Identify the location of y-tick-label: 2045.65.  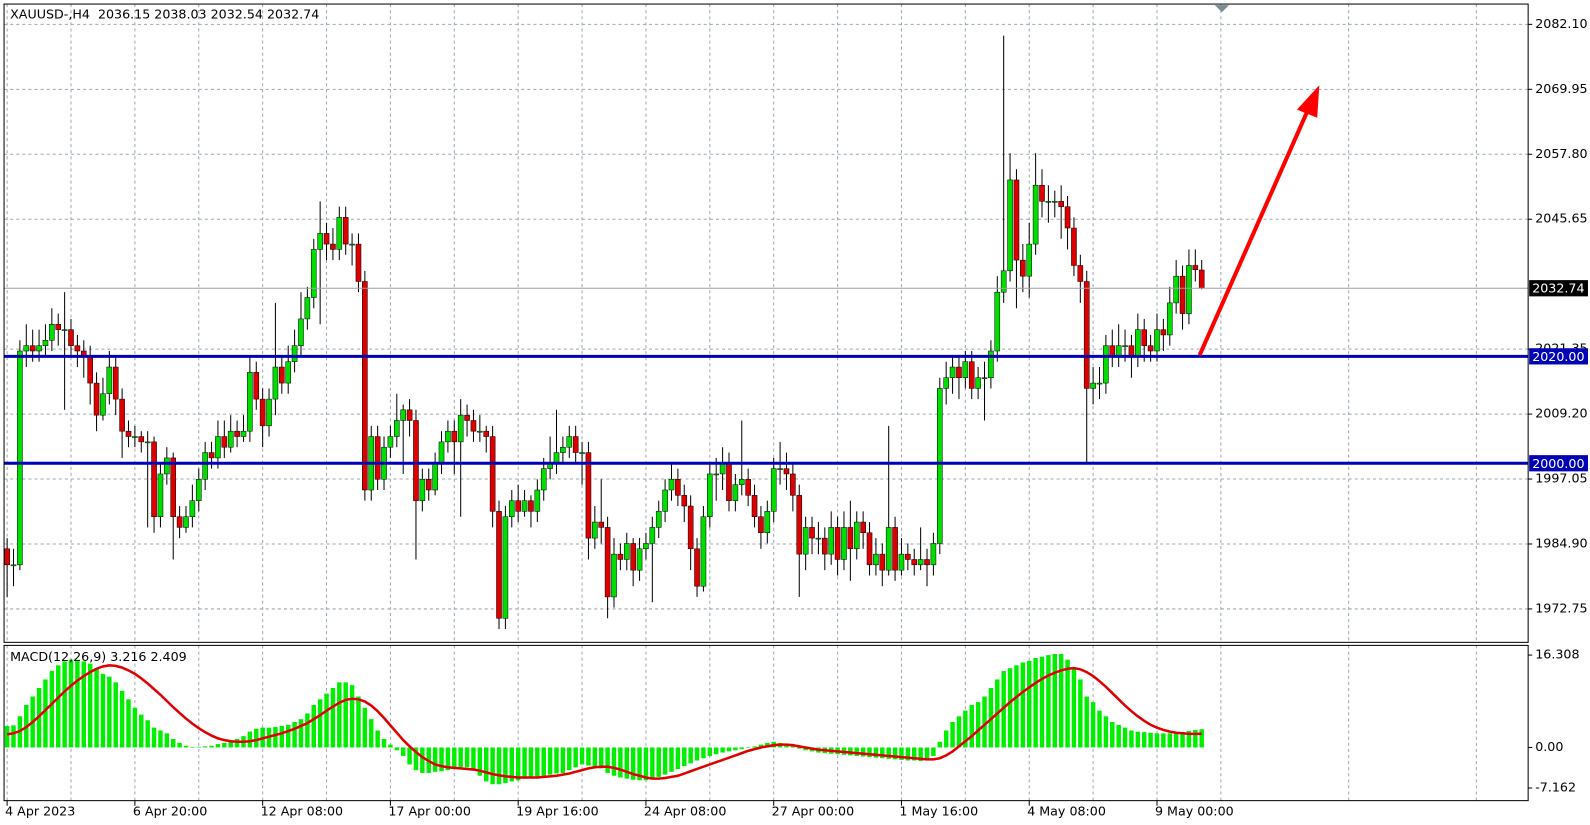
(1561, 218).